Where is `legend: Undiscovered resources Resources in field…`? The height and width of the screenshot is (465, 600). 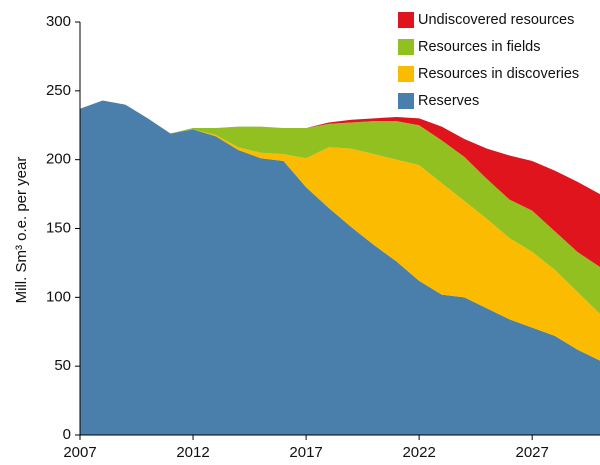 legend: Undiscovered resources Resources in field… is located at coordinates (488, 60).